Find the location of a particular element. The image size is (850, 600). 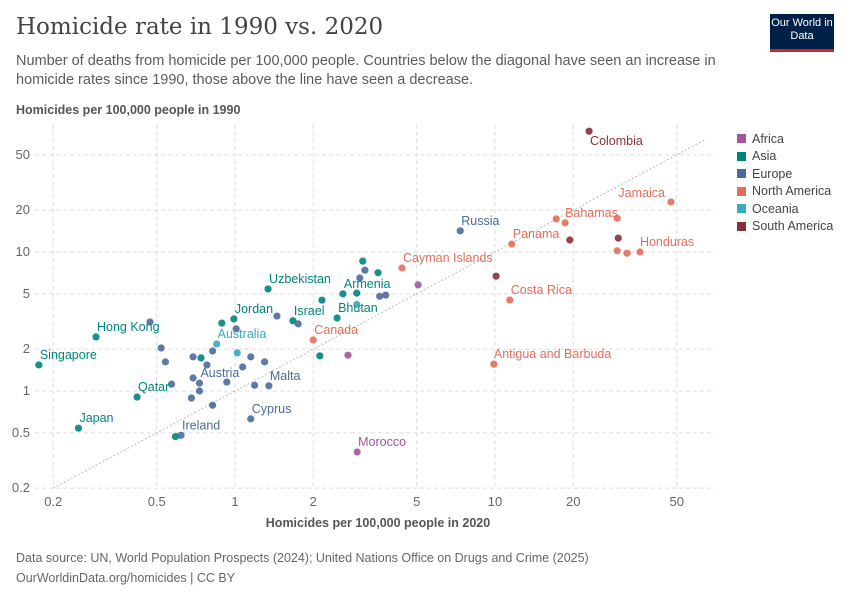

point-label: Armenia is located at coordinates (367, 284).